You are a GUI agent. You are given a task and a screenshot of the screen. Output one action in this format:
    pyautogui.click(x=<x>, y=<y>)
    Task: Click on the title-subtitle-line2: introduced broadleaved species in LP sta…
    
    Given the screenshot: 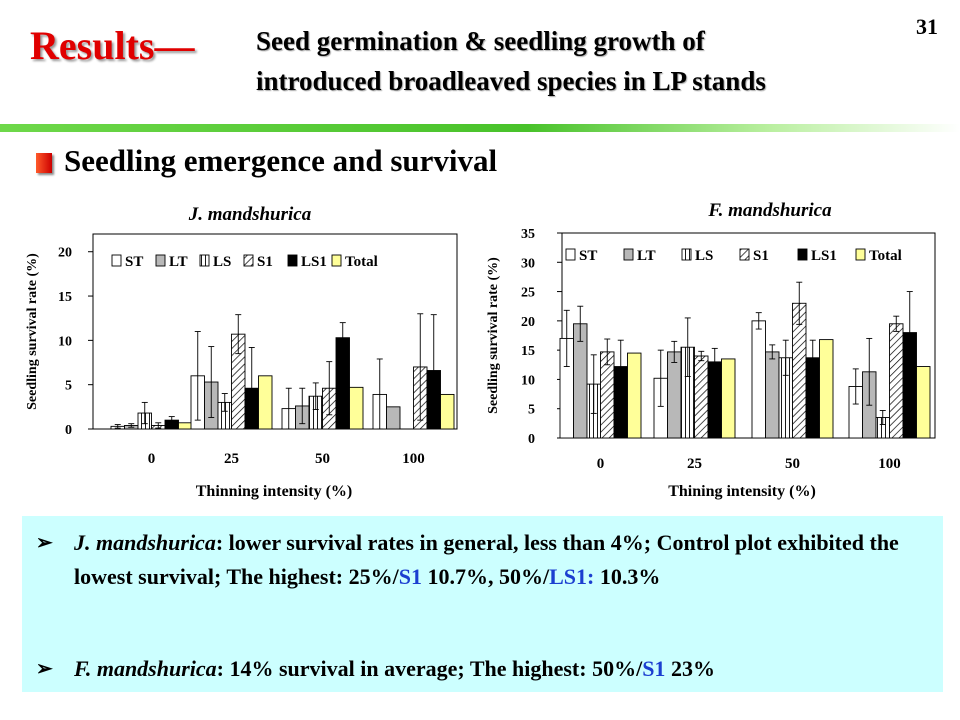 What is the action you would take?
    pyautogui.click(x=511, y=81)
    